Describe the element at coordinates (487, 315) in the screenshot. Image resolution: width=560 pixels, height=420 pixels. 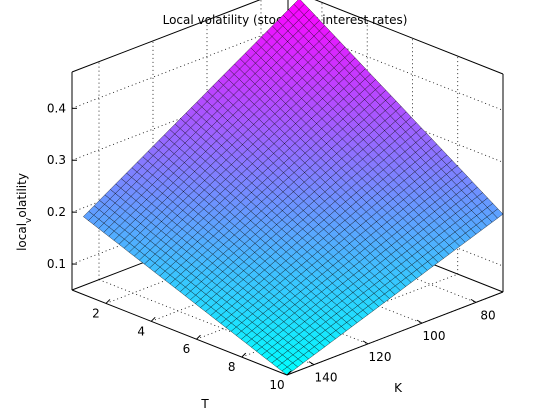
I see `y-tick-label: 80` at that location.